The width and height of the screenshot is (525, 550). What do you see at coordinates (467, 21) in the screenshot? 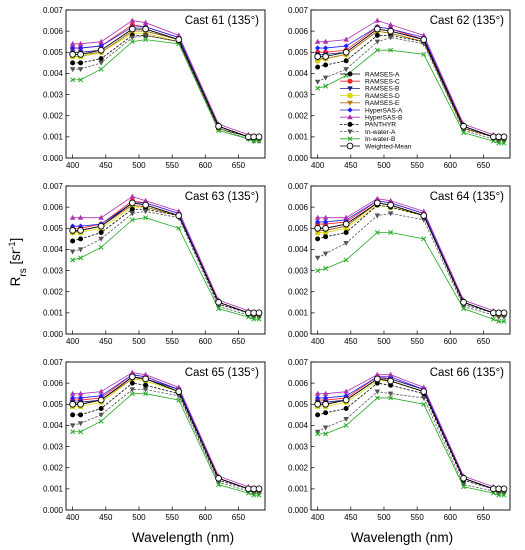
I see `panel-title: Cast 62 (135°)` at bounding box center [467, 21].